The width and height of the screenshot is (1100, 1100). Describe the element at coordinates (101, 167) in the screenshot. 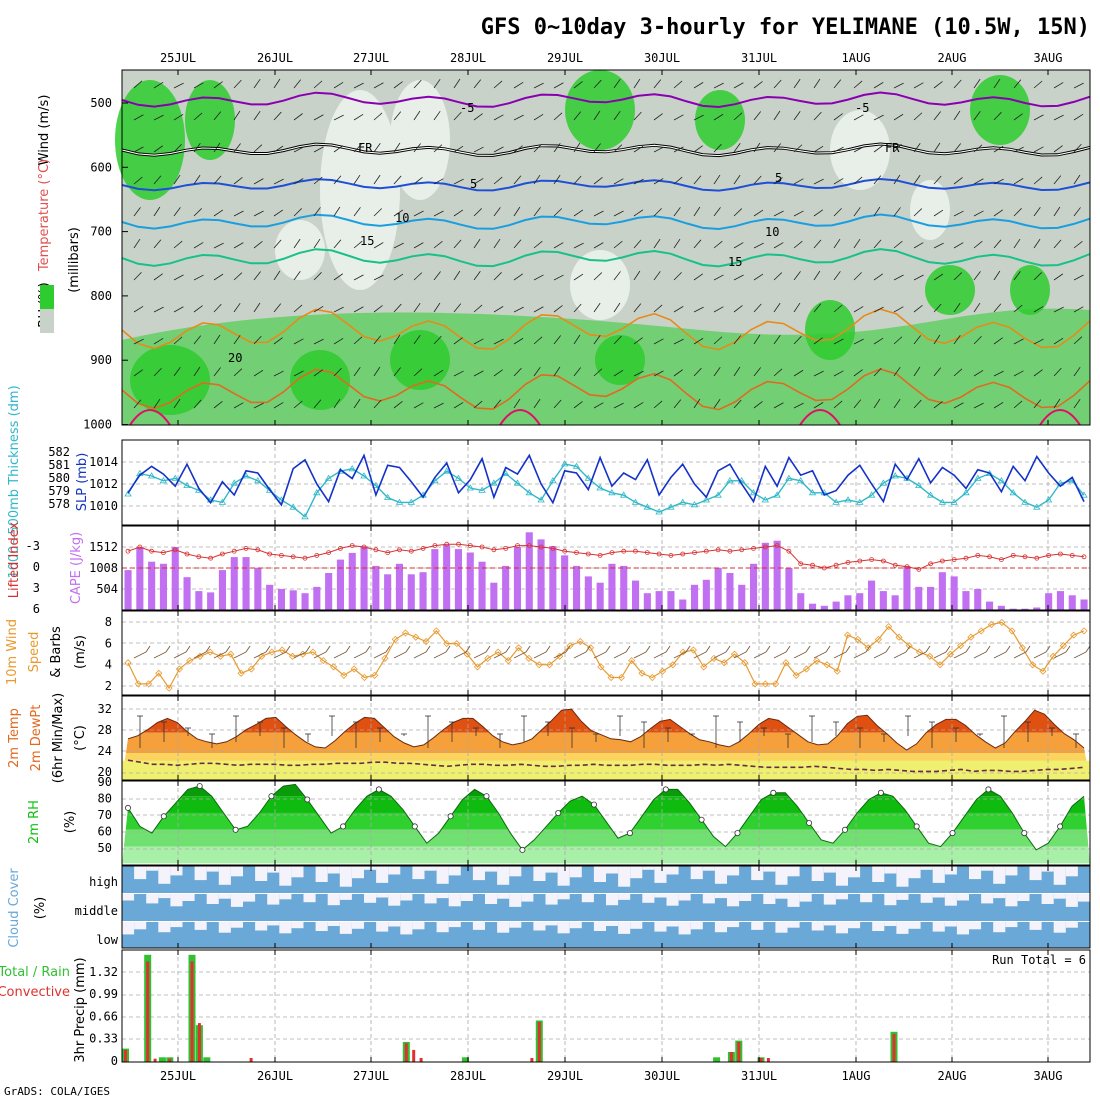

I see `upper-y-tick-1: 600` at that location.